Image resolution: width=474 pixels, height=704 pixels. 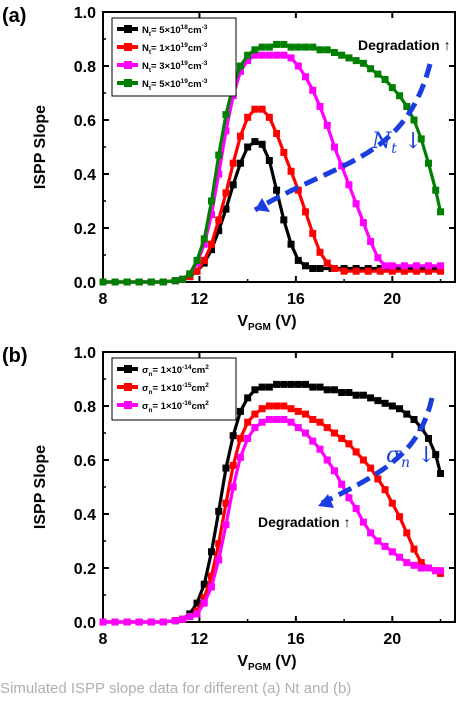 I want to click on x-axis-label-sub: PGM, so click(x=259, y=667).